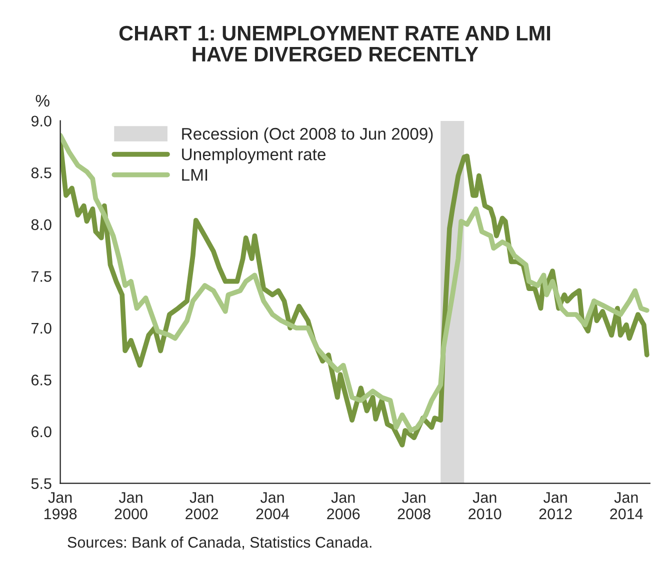 The height and width of the screenshot is (562, 670). What do you see at coordinates (41, 224) in the screenshot?
I see `y-tick-label: 8.0` at bounding box center [41, 224].